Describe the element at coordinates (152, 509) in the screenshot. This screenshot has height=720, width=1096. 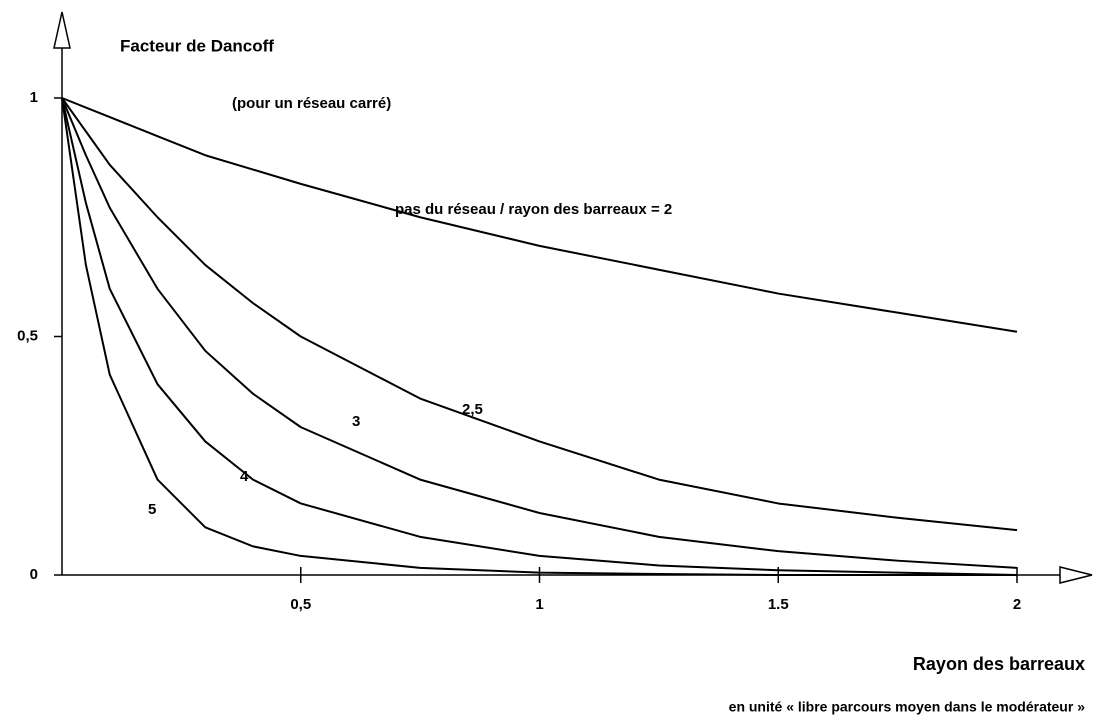
I see `curve-label: 5` at that location.